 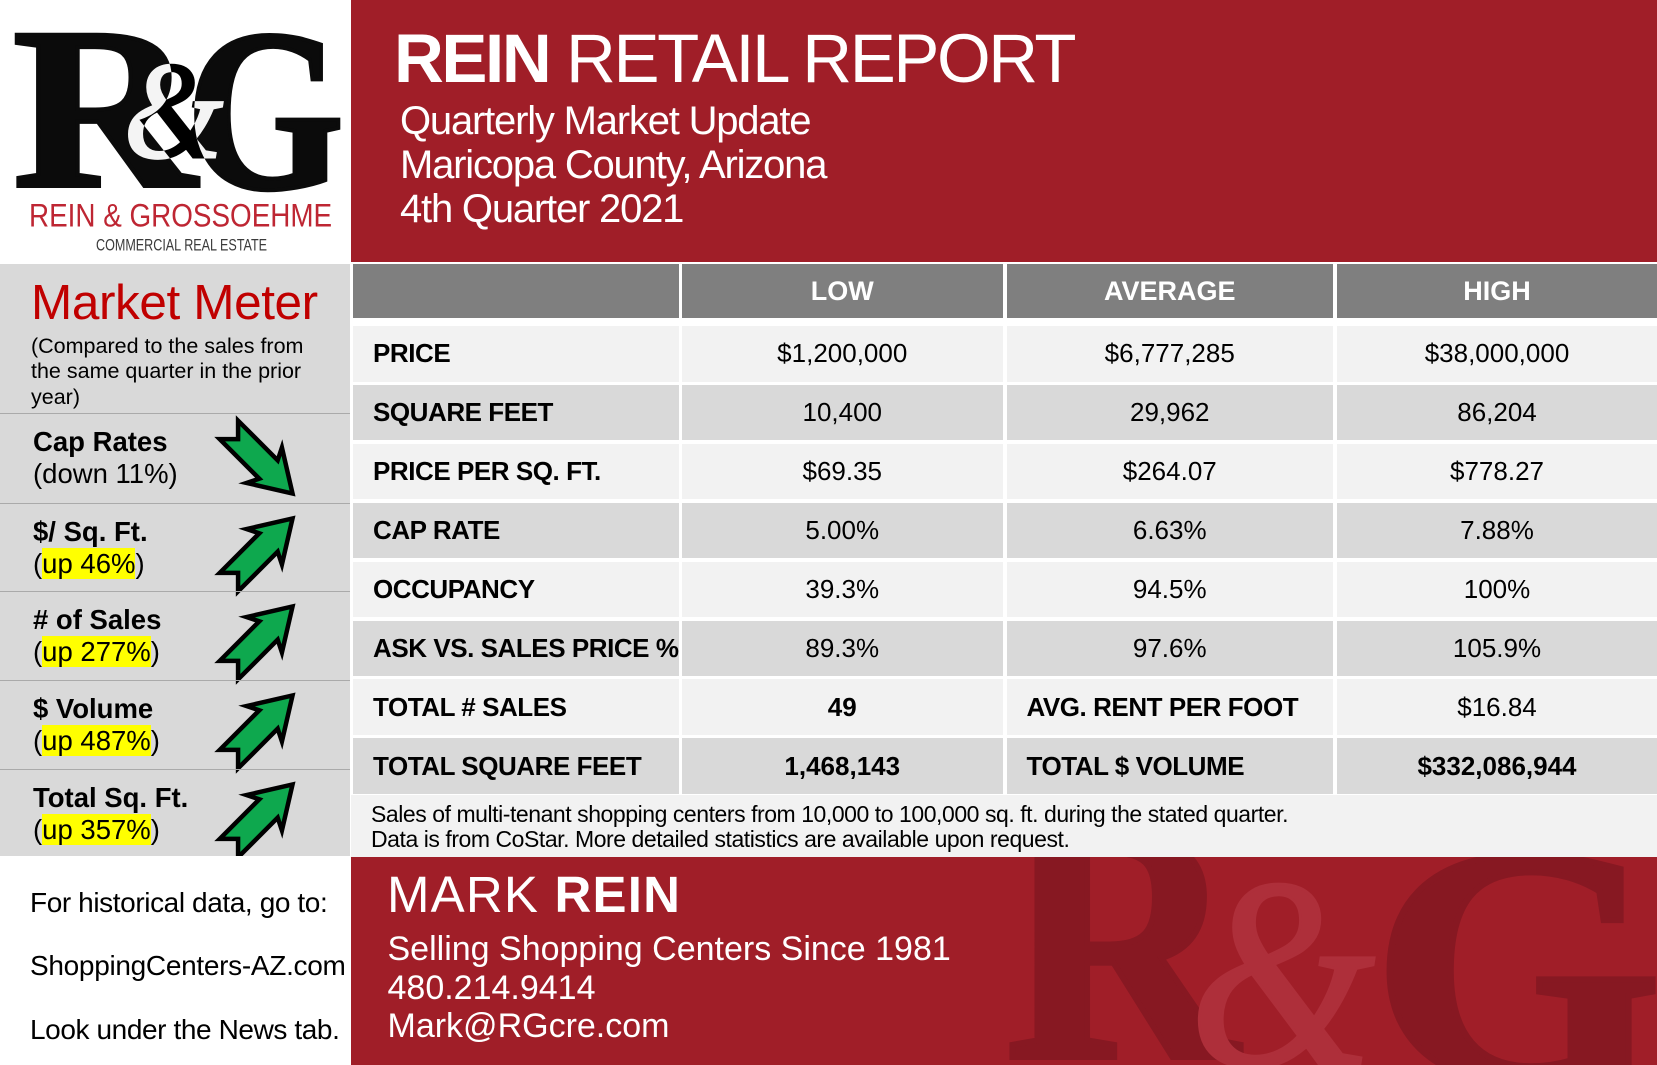 What do you see at coordinates (181, 245) in the screenshot?
I see `svg-text: COMMERCIAL REAL ESTATE` at bounding box center [181, 245].